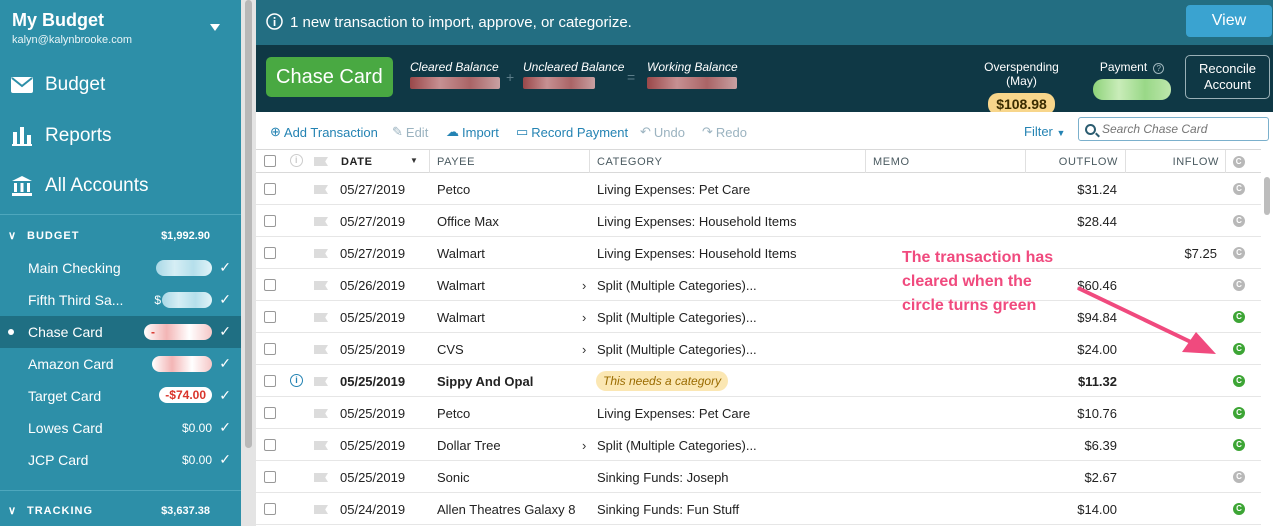 The height and width of the screenshot is (526, 1273). Describe the element at coordinates (1097, 317) in the screenshot. I see `cell-outflow: $94.84` at that location.